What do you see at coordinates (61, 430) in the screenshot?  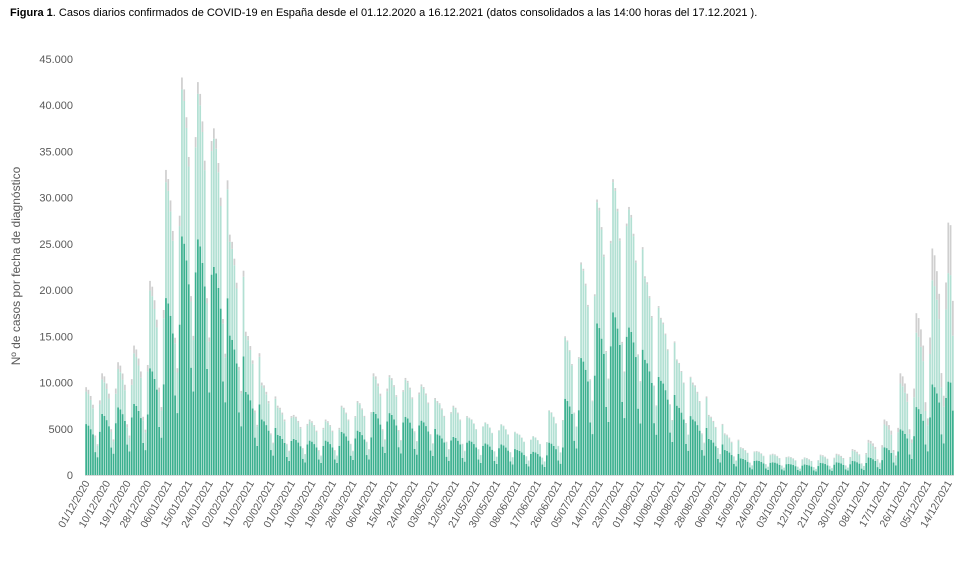 I see `y-tick-label: 5000` at bounding box center [61, 430].